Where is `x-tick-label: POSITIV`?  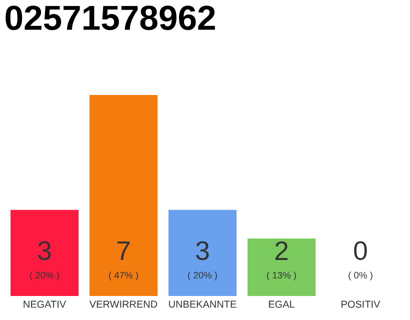 x-tick-label: POSITIV is located at coordinates (361, 304).